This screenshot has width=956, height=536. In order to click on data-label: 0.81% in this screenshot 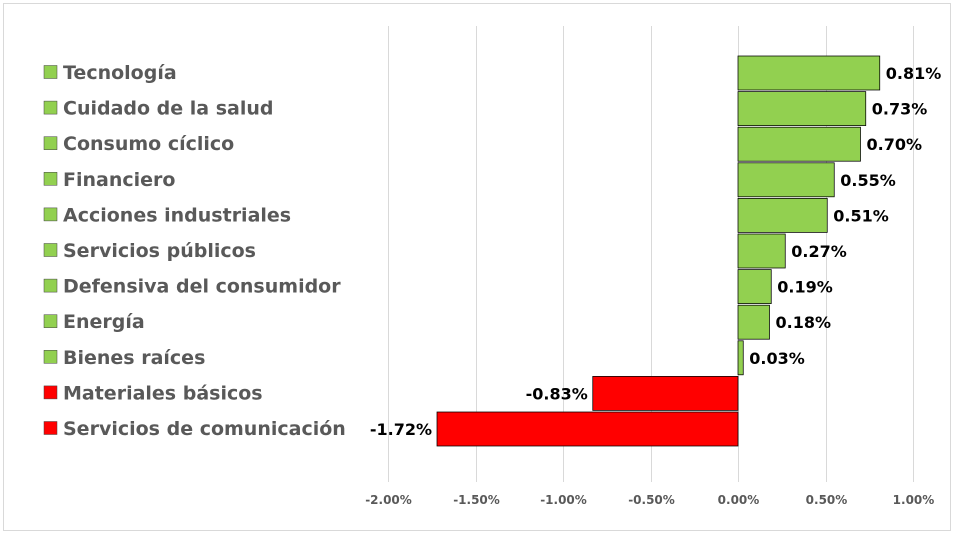, I will do `click(914, 73)`.